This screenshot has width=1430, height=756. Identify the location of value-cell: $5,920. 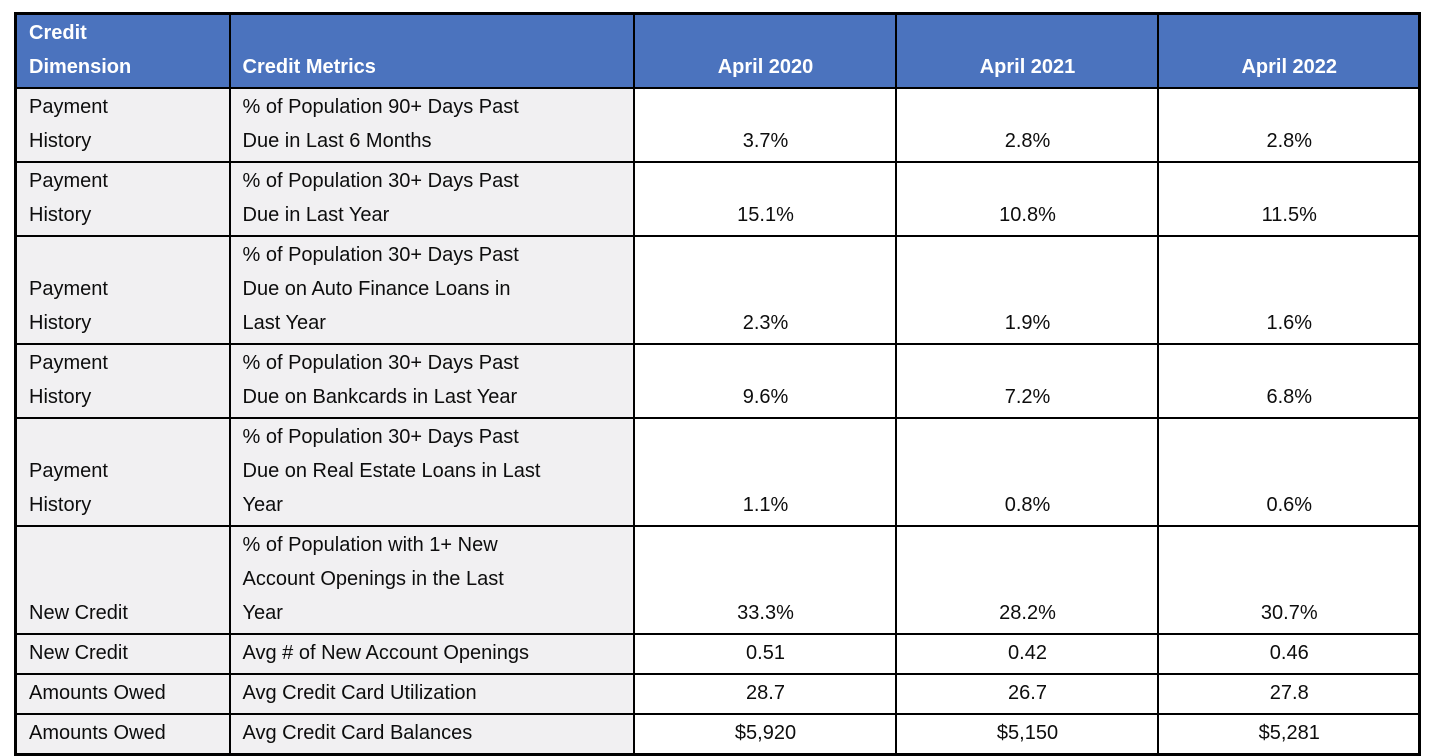
(764, 734).